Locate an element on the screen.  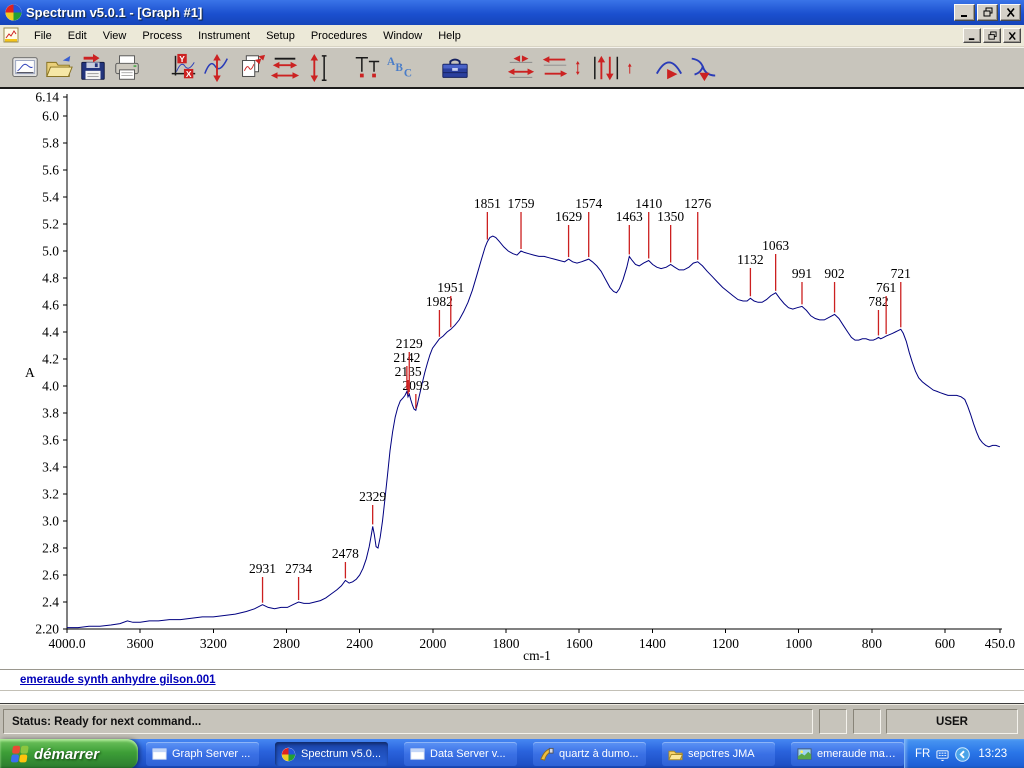
mdi-close-icon is located at coordinates (1012, 35).